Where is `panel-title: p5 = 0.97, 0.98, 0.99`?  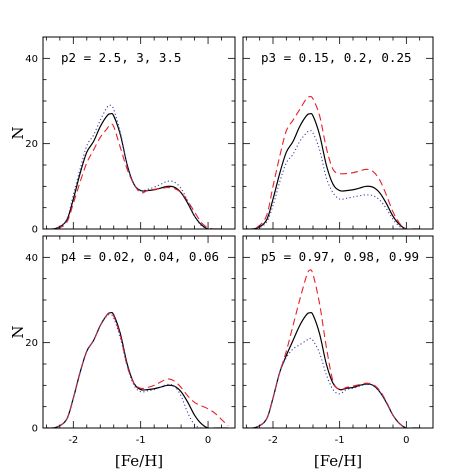
panel-title: p5 = 0.97, 0.98, 0.99 is located at coordinates (340, 256).